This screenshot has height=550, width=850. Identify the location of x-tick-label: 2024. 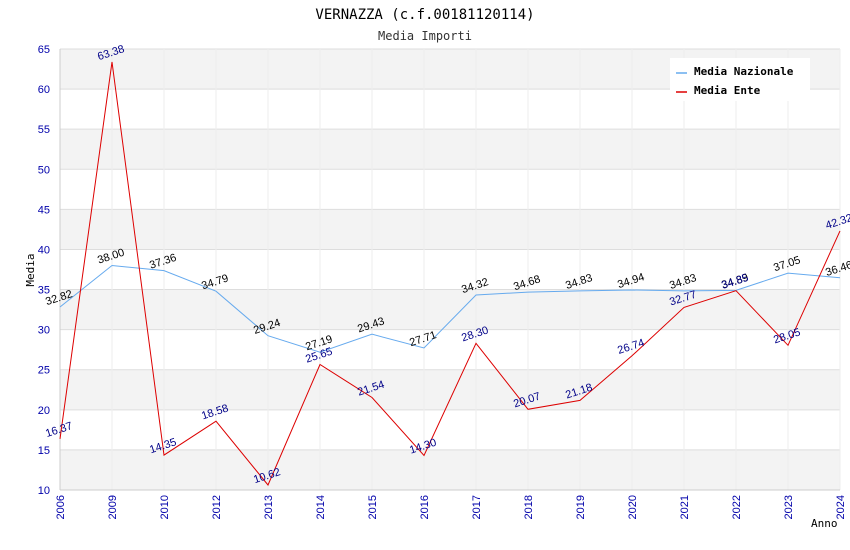
(841, 507).